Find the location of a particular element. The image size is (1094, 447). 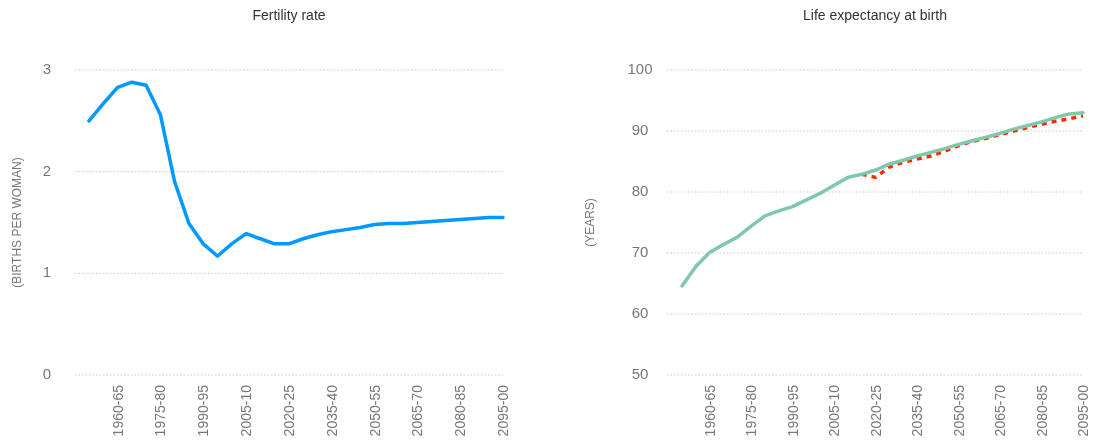

line-series is located at coordinates (882, 199).